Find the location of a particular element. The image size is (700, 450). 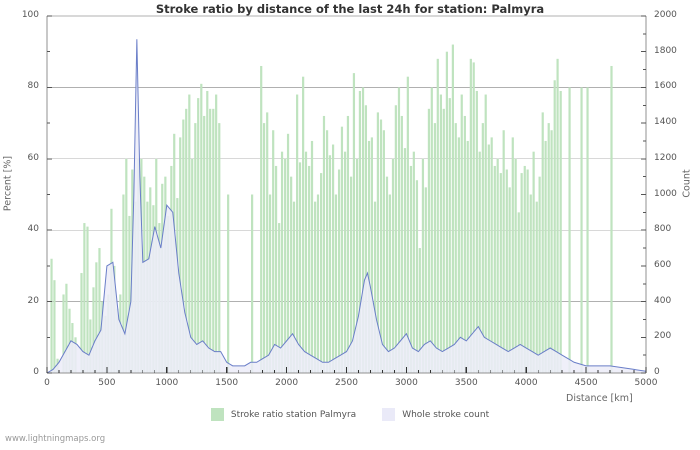

x-tick-500: 500 is located at coordinates (107, 383).